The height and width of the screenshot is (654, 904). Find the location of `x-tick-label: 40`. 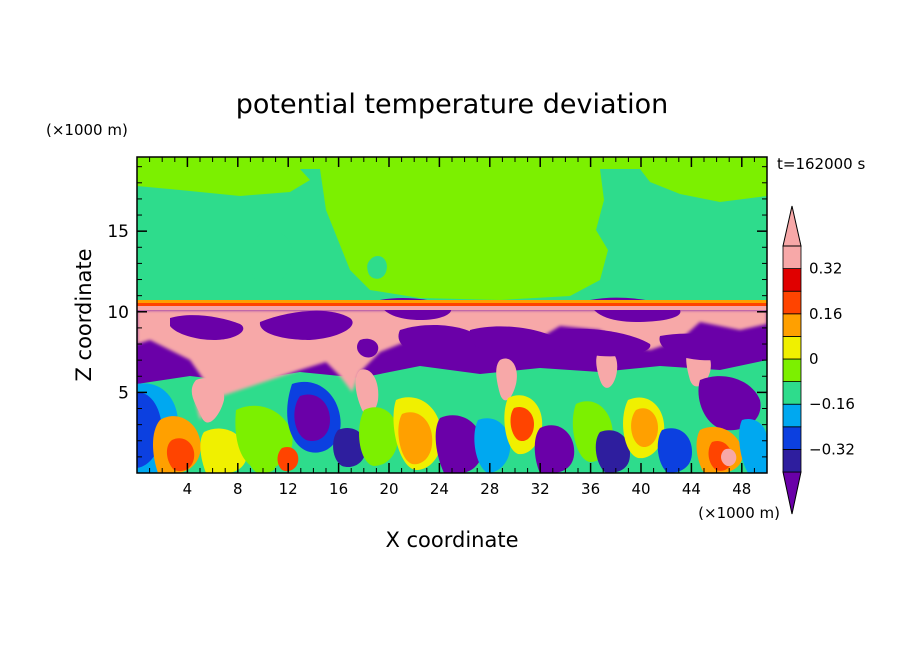

x-tick-label: 40 is located at coordinates (640, 489).